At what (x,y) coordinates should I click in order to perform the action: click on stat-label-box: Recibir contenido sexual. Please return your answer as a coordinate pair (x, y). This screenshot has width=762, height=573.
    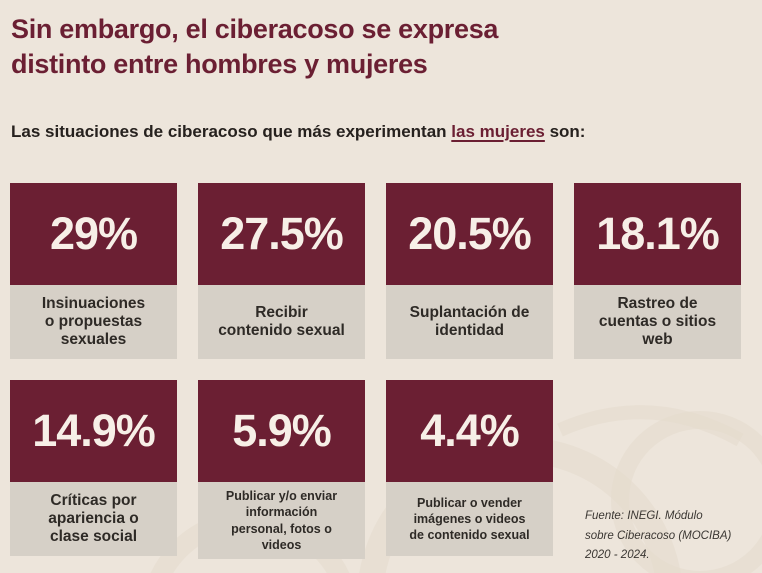
    Looking at the image, I should click on (281, 322).